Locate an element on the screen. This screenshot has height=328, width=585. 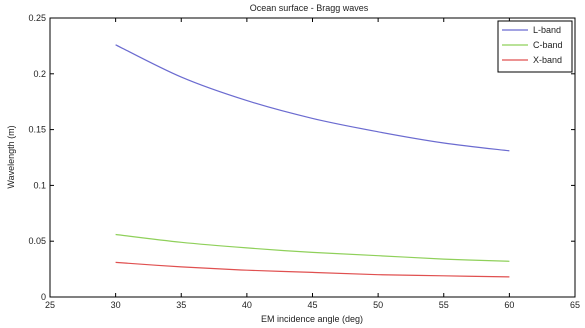
y-tick-label: 0.15 is located at coordinates (37, 130).